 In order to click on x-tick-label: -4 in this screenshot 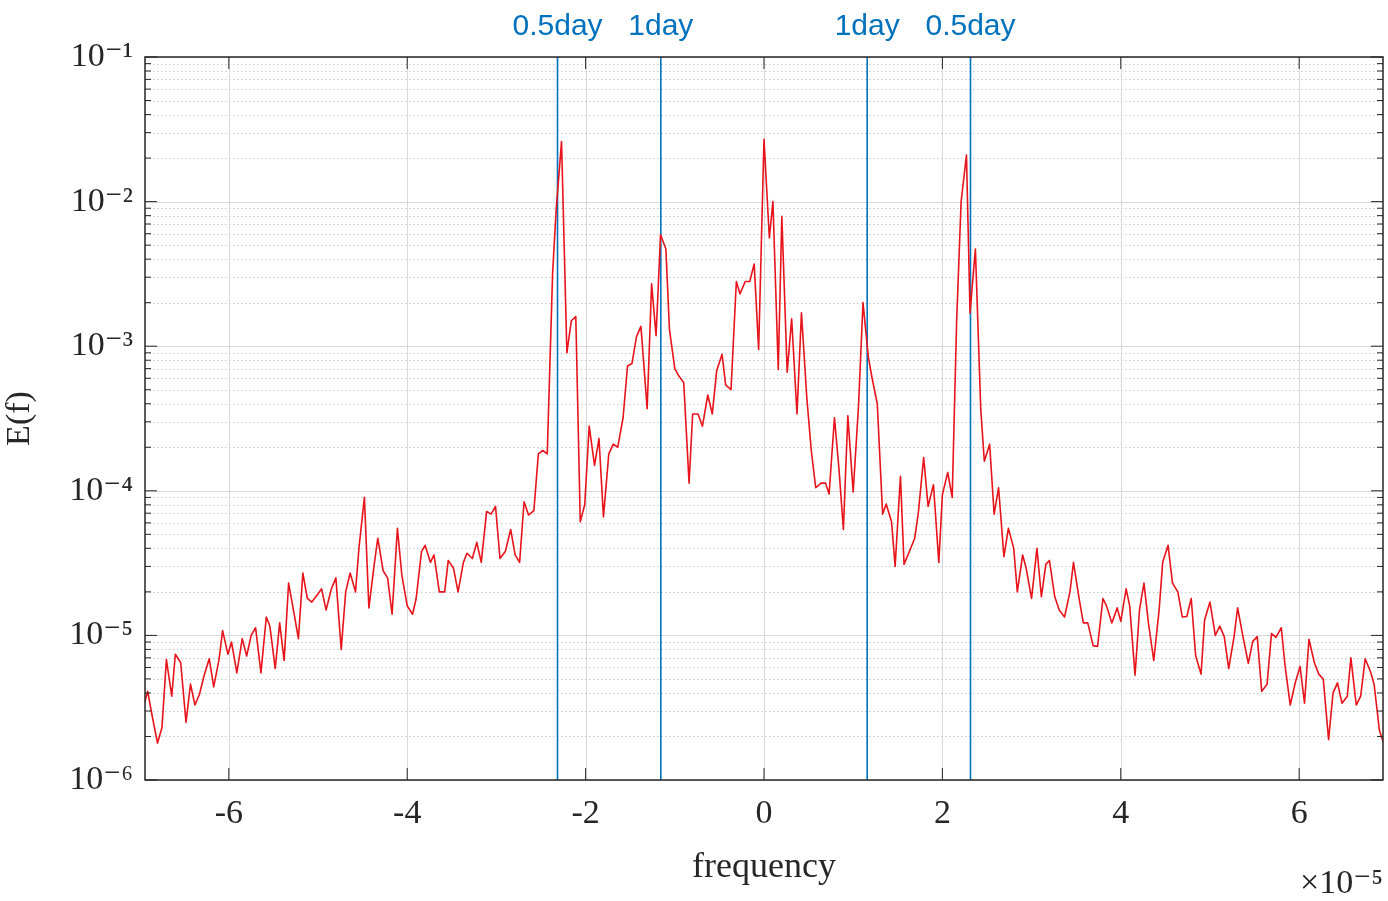, I will do `click(407, 812)`.